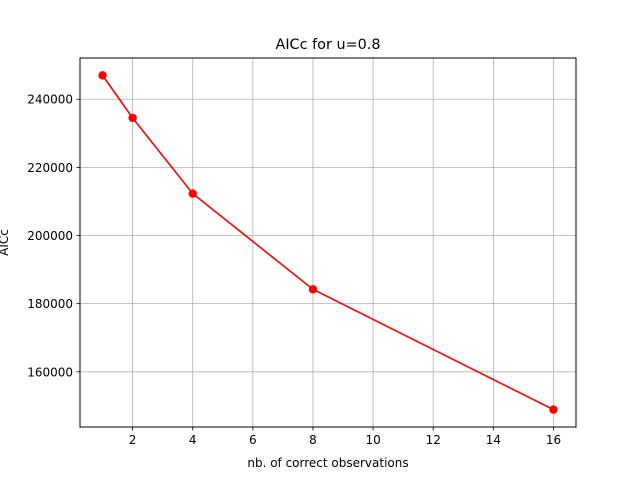 The width and height of the screenshot is (640, 484). What do you see at coordinates (493, 440) in the screenshot?
I see `x-tick-label: 14` at bounding box center [493, 440].